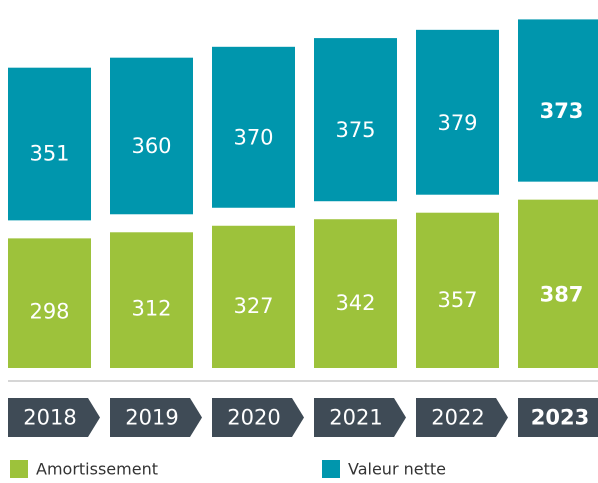 The width and height of the screenshot is (598, 483). What do you see at coordinates (562, 111) in the screenshot?
I see `value-label: 373` at bounding box center [562, 111].